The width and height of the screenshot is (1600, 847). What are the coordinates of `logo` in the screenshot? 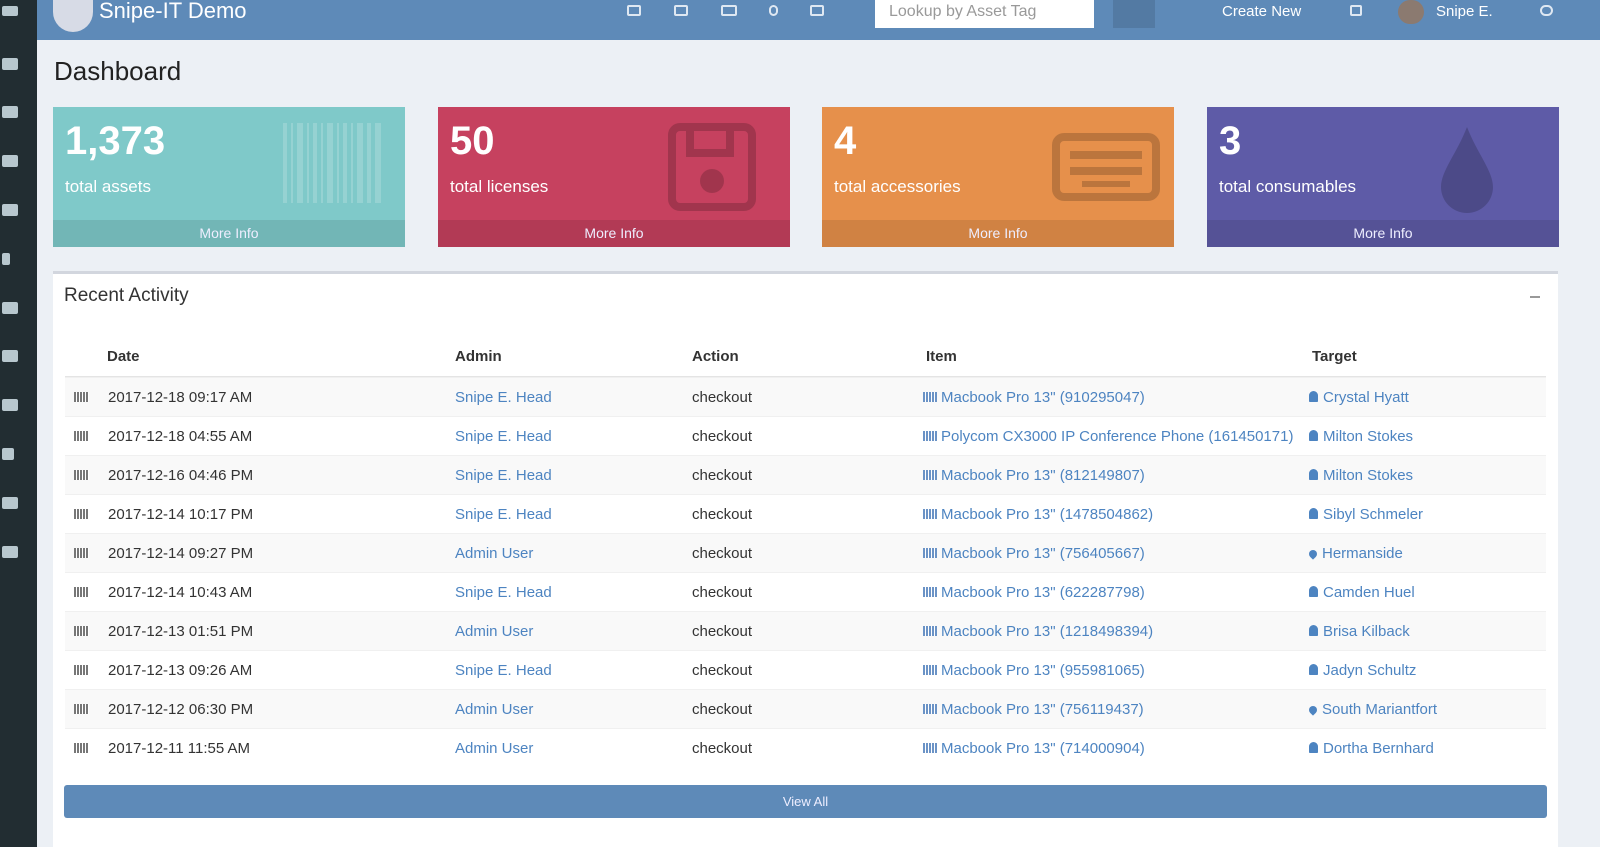 It's located at (73, 16).